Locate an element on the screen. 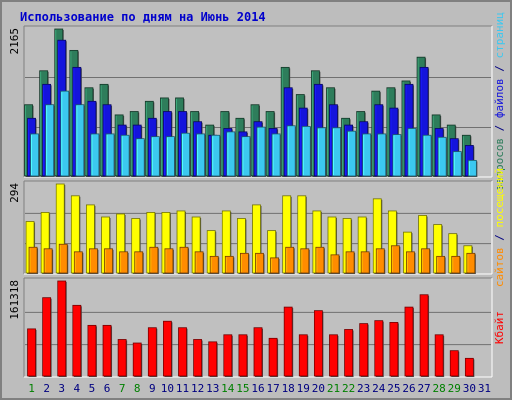 This screenshot has width=512, height=400. bar-hits-страниц-day-21 is located at coordinates (337, 152).